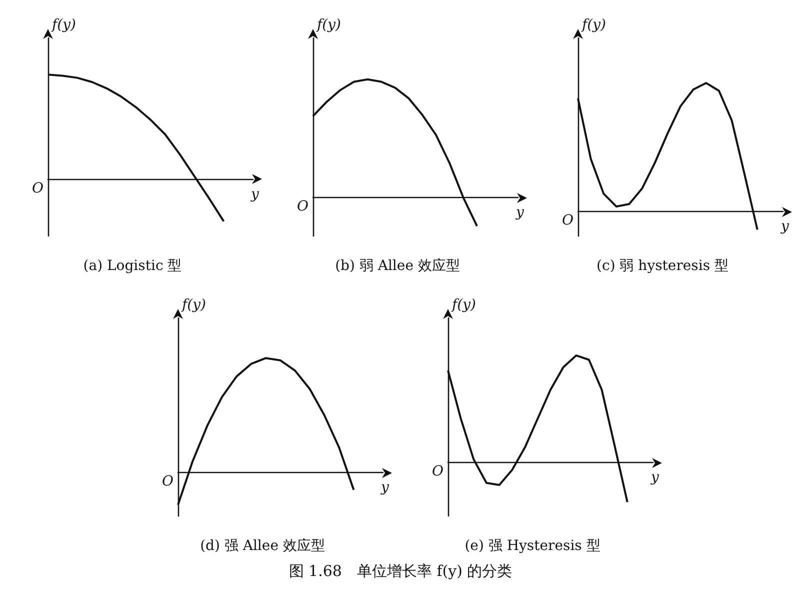  What do you see at coordinates (401, 571) in the screenshot?
I see `caption: 图 1.68 单位增长率 f(y) 的分类` at bounding box center [401, 571].